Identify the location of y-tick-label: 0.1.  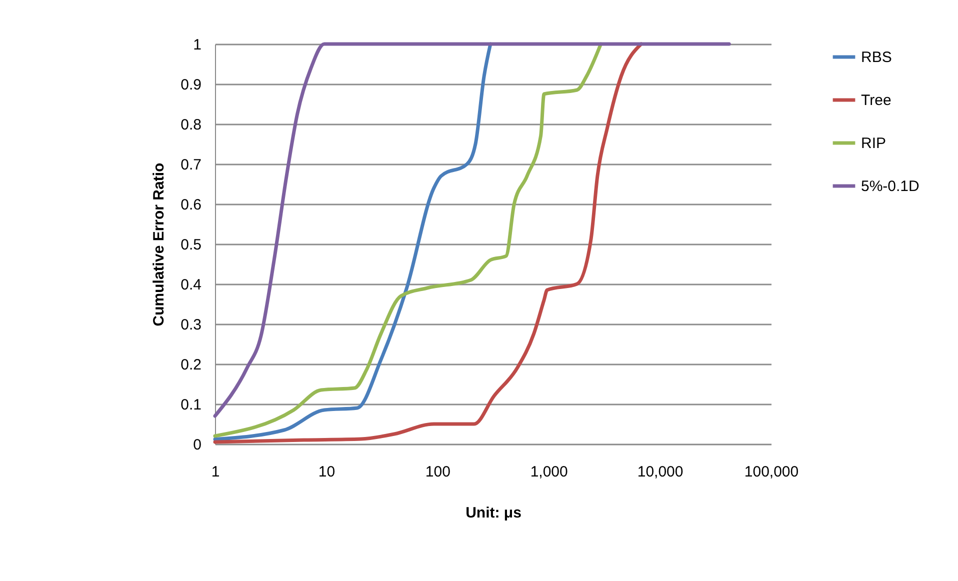
(191, 405).